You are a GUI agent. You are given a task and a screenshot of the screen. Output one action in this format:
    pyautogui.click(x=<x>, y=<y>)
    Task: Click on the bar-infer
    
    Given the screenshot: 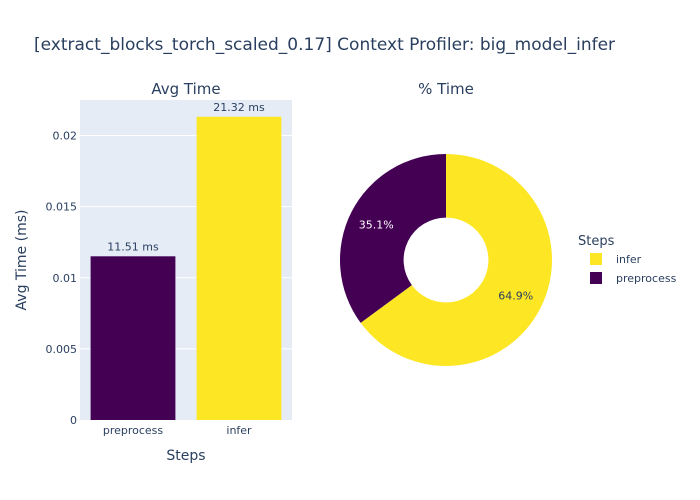 What is the action you would take?
    pyautogui.click(x=239, y=268)
    